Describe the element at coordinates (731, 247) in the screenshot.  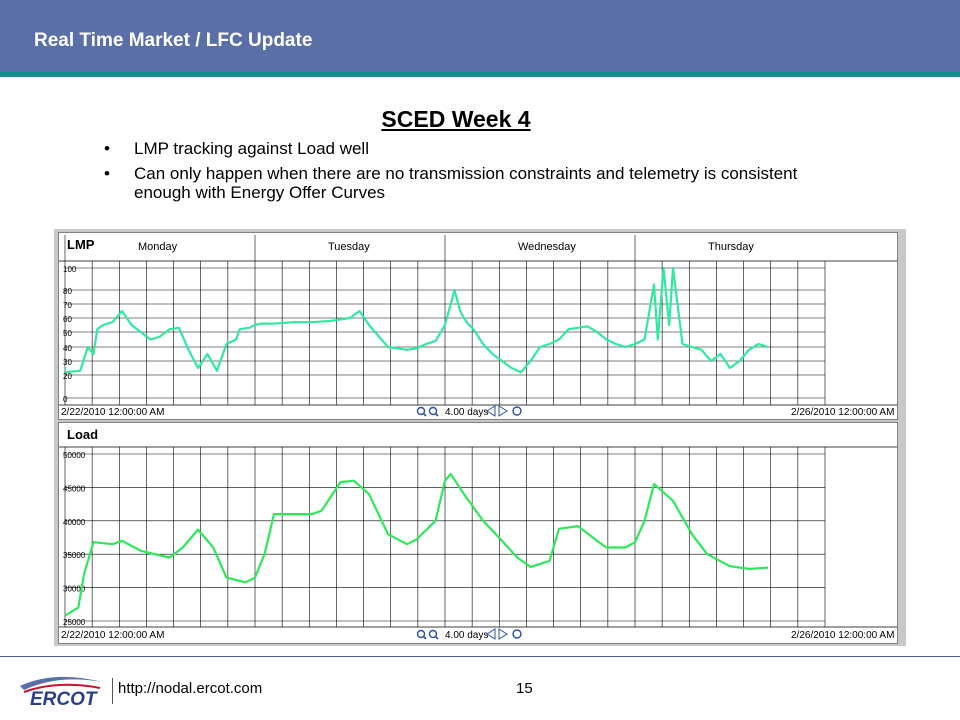
I see `day-label: Thursday` at that location.